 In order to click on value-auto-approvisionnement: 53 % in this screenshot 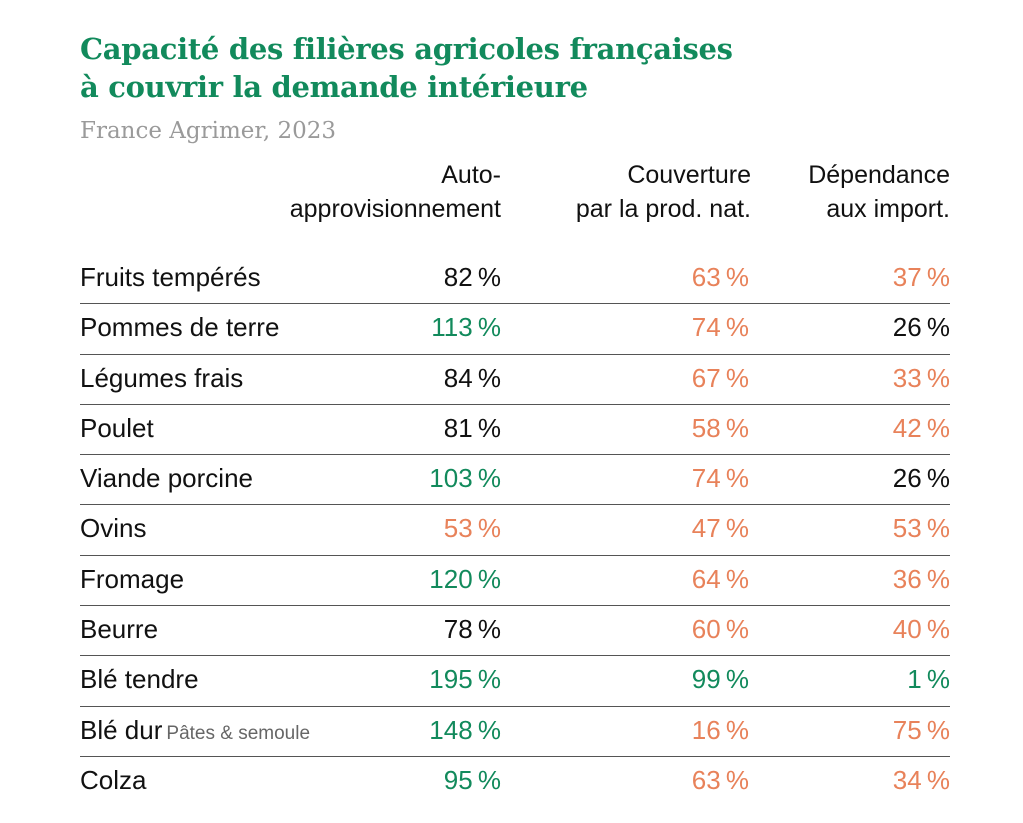, I will do `click(472, 528)`.